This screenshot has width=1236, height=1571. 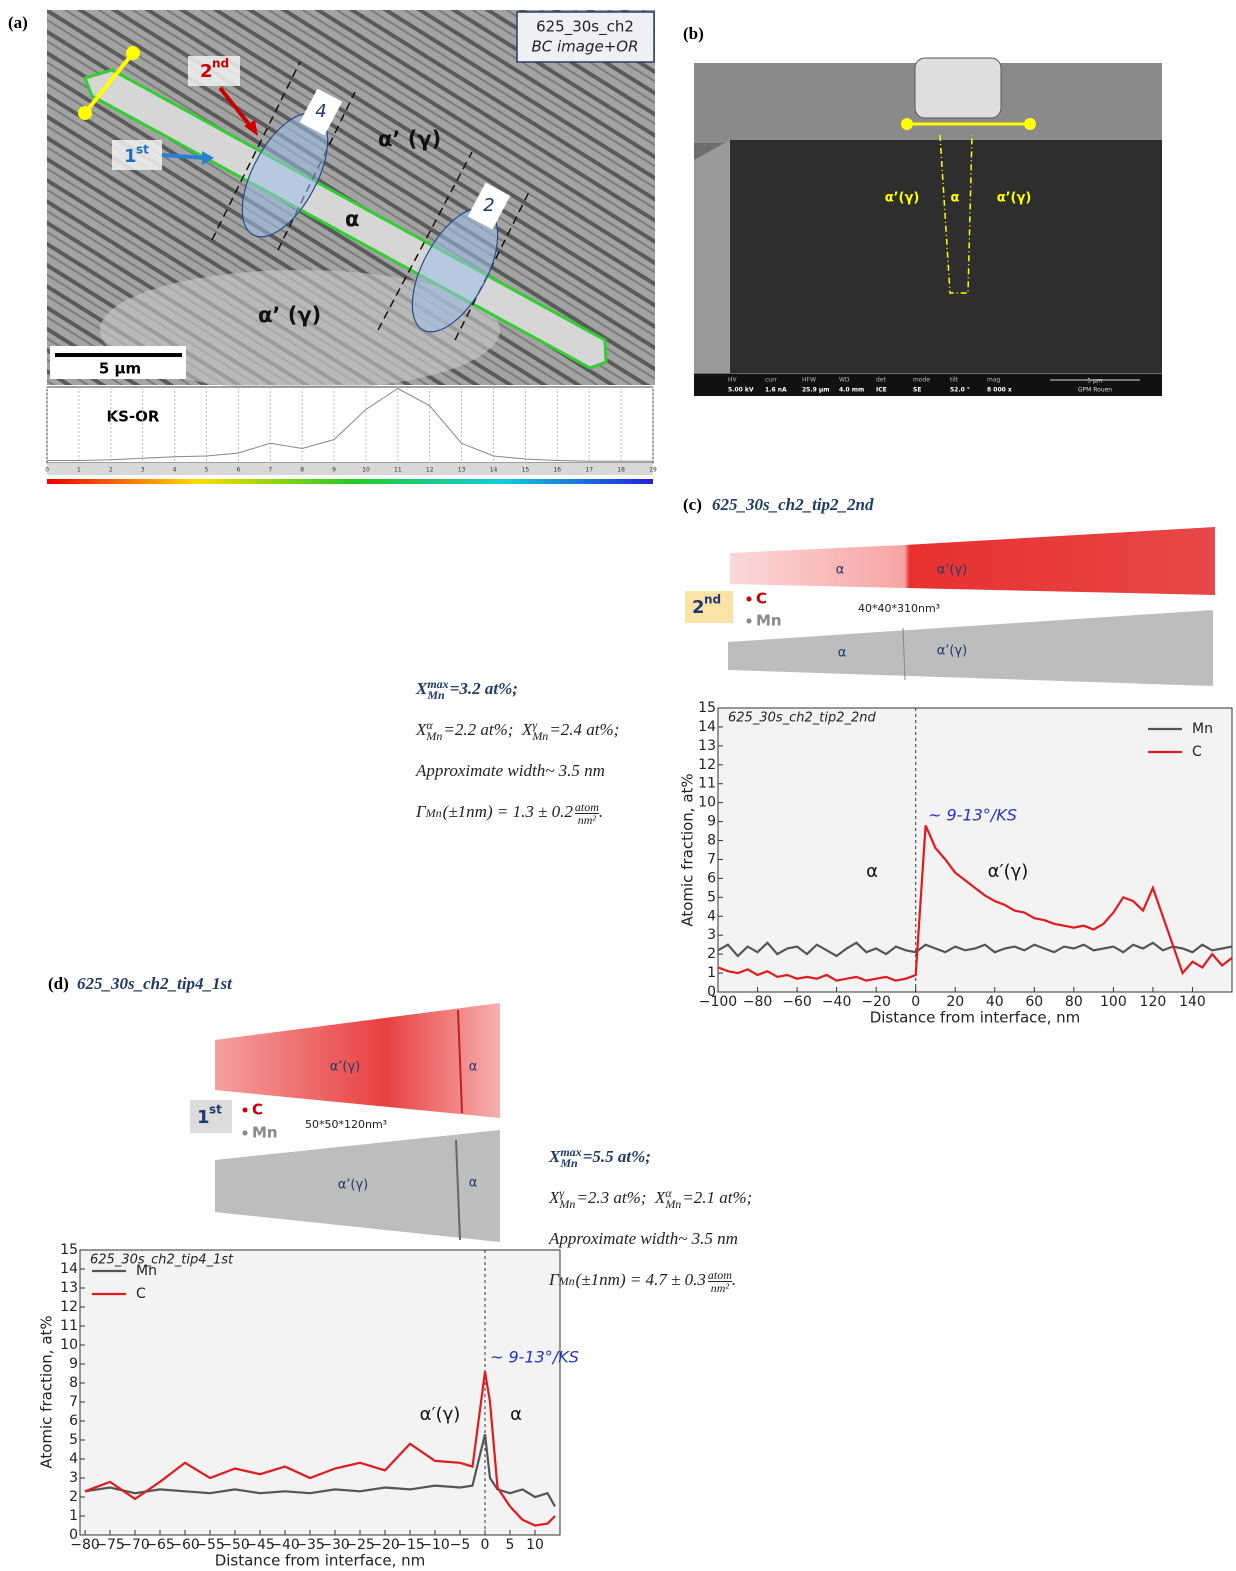 I want to click on y-tick-label: 7, so click(x=73, y=1402).